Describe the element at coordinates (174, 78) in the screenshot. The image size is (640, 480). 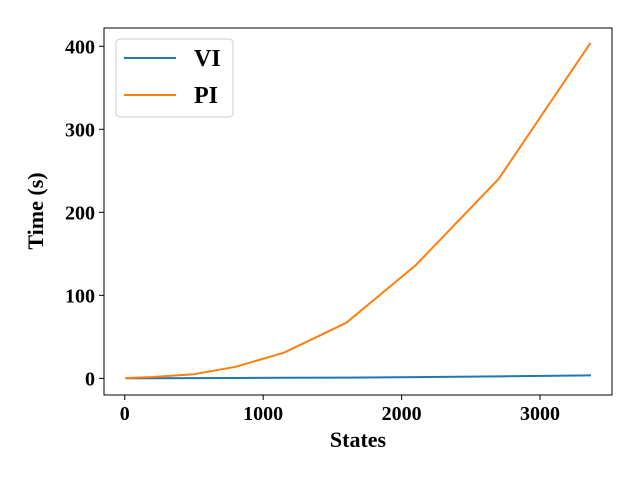
I see `legend: VI PI` at that location.